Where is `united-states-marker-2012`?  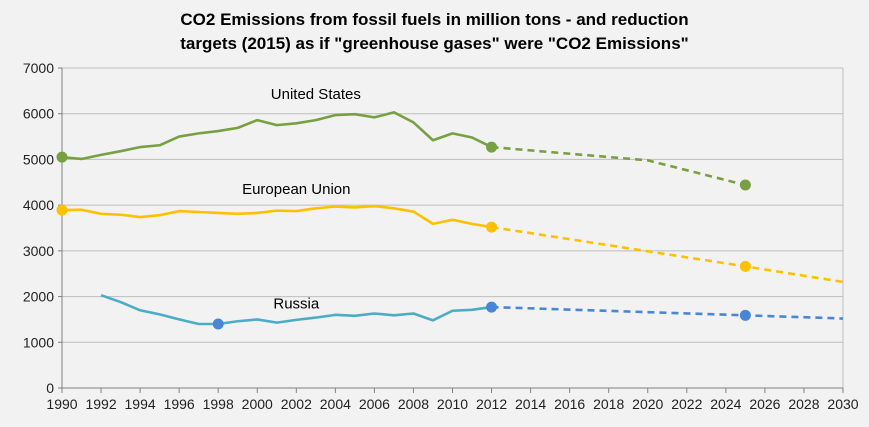
united-states-marker-2012 is located at coordinates (492, 147).